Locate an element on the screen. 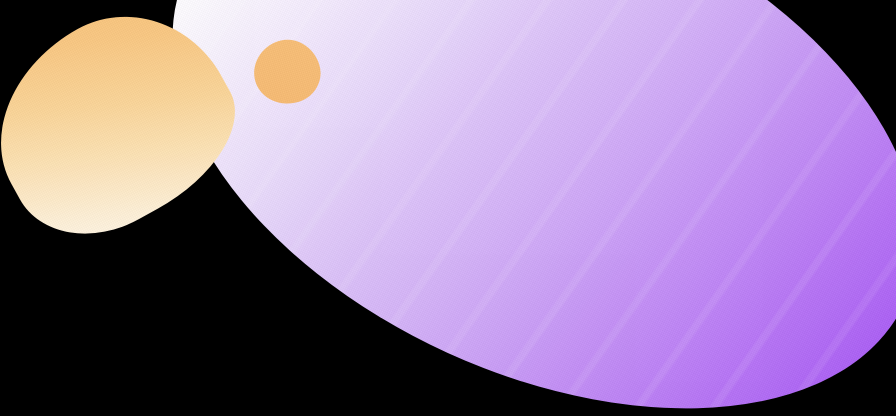  orange-dot-fill is located at coordinates (287, 72).